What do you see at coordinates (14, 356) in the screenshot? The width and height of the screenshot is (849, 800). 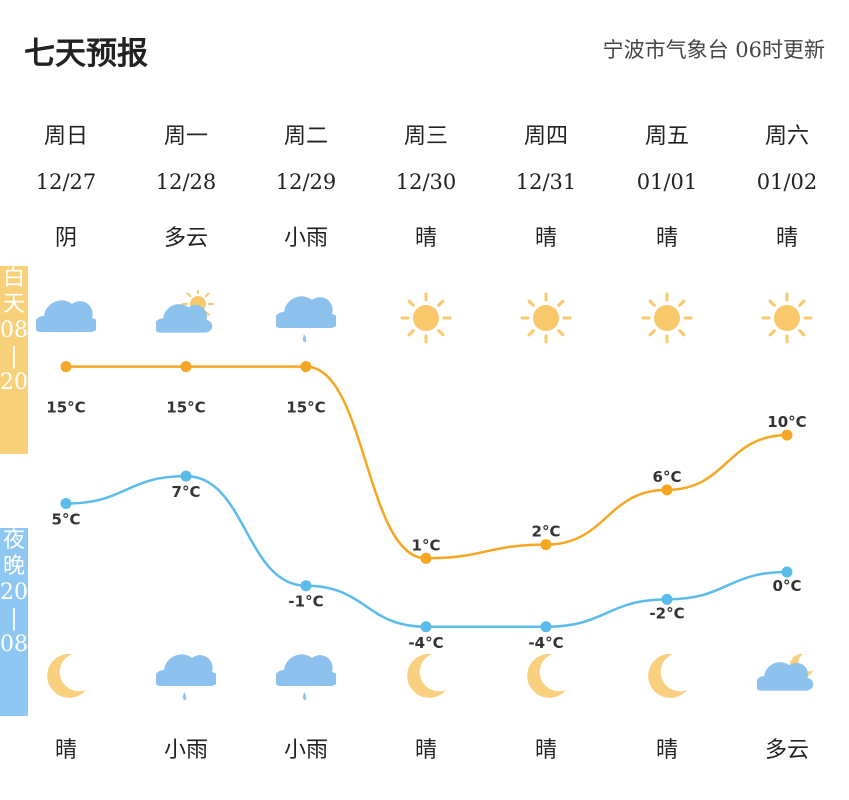 I see `day-period-char: |` at bounding box center [14, 356].